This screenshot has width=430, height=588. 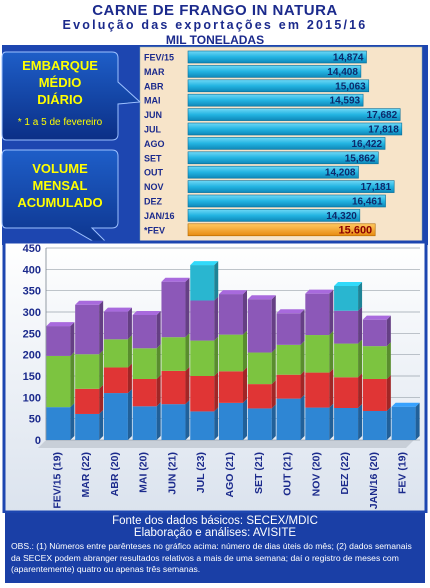 What do you see at coordinates (32, 356) in the screenshot?
I see `y-tick-label: 200` at bounding box center [32, 356].